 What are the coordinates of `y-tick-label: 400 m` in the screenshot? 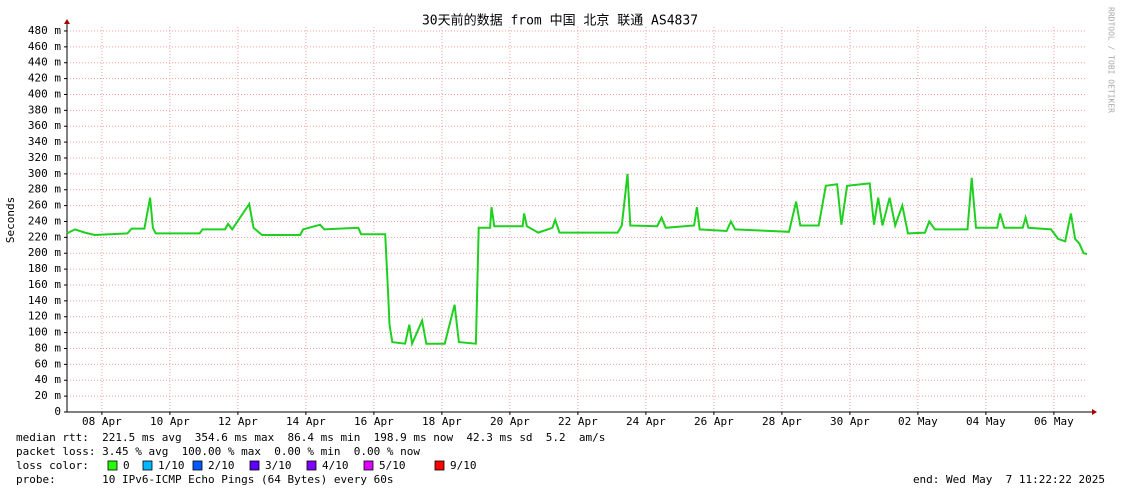 It's located at (44, 93).